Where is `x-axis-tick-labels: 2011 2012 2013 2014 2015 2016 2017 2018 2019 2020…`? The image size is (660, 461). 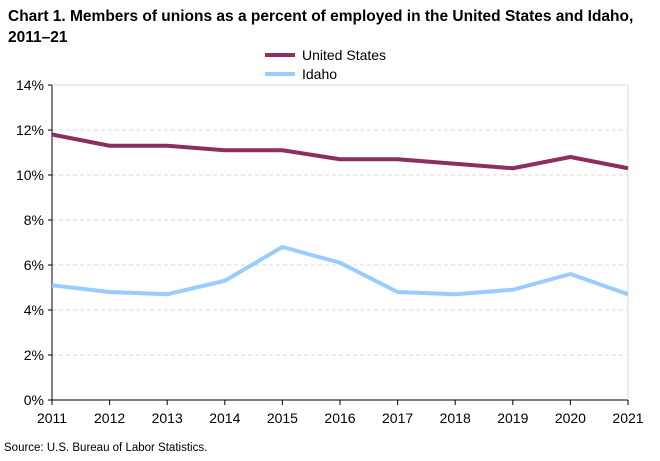 x-axis-tick-labels: 2011 2012 2013 2014 2015 2016 2017 2018 2019 2020… is located at coordinates (340, 418).